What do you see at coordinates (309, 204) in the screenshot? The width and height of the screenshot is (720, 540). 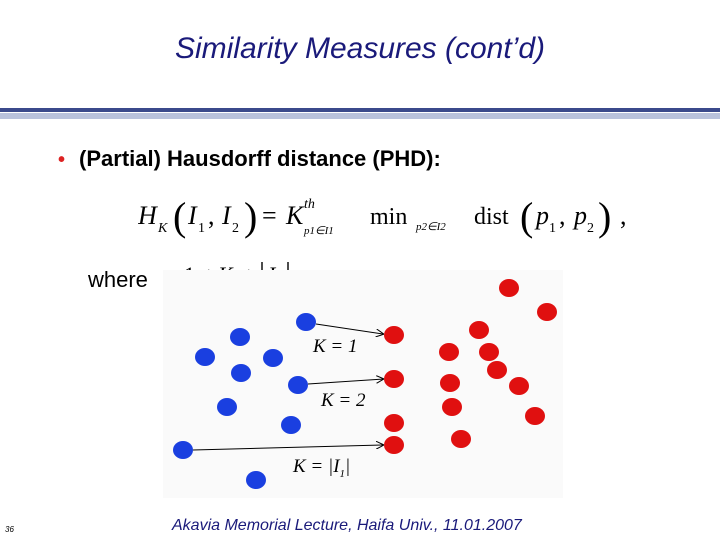 I see `formula-th: th` at bounding box center [309, 204].